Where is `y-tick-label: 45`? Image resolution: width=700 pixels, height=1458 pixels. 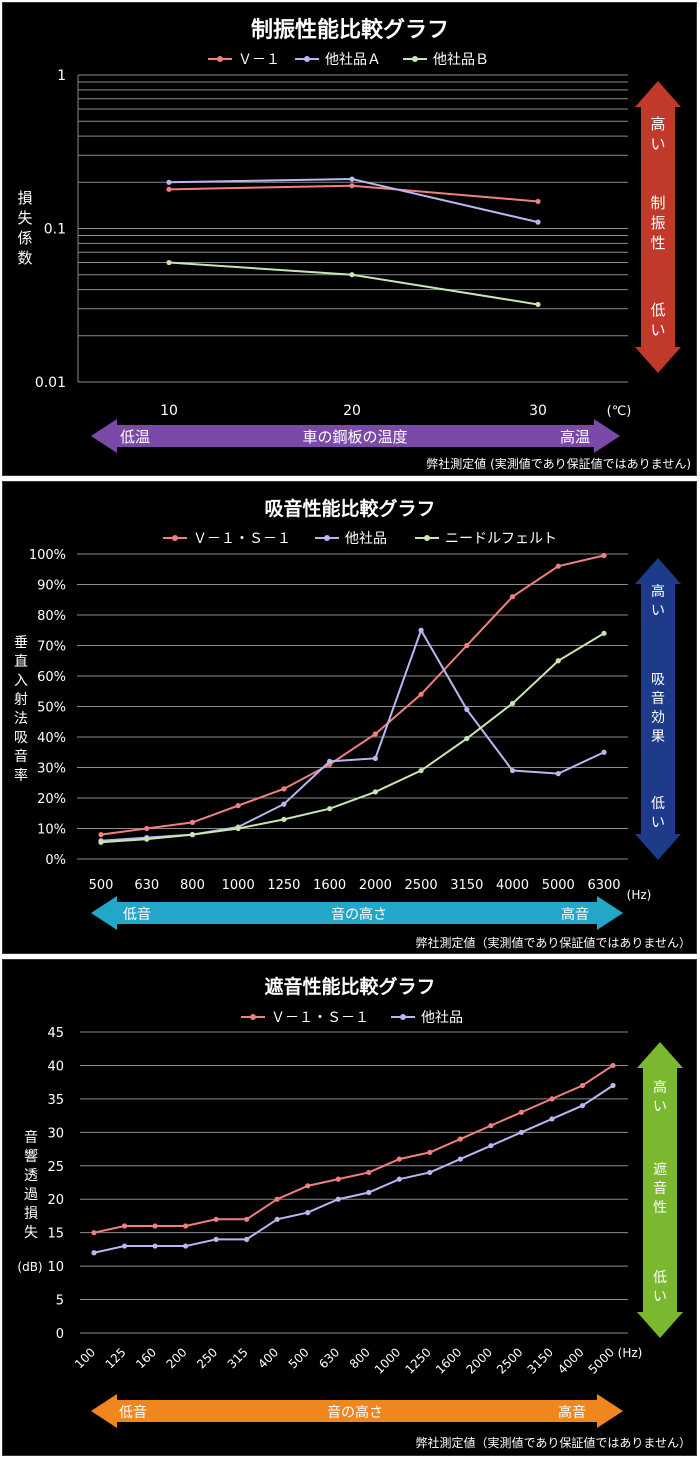
y-tick-label: 45 is located at coordinates (55, 1033).